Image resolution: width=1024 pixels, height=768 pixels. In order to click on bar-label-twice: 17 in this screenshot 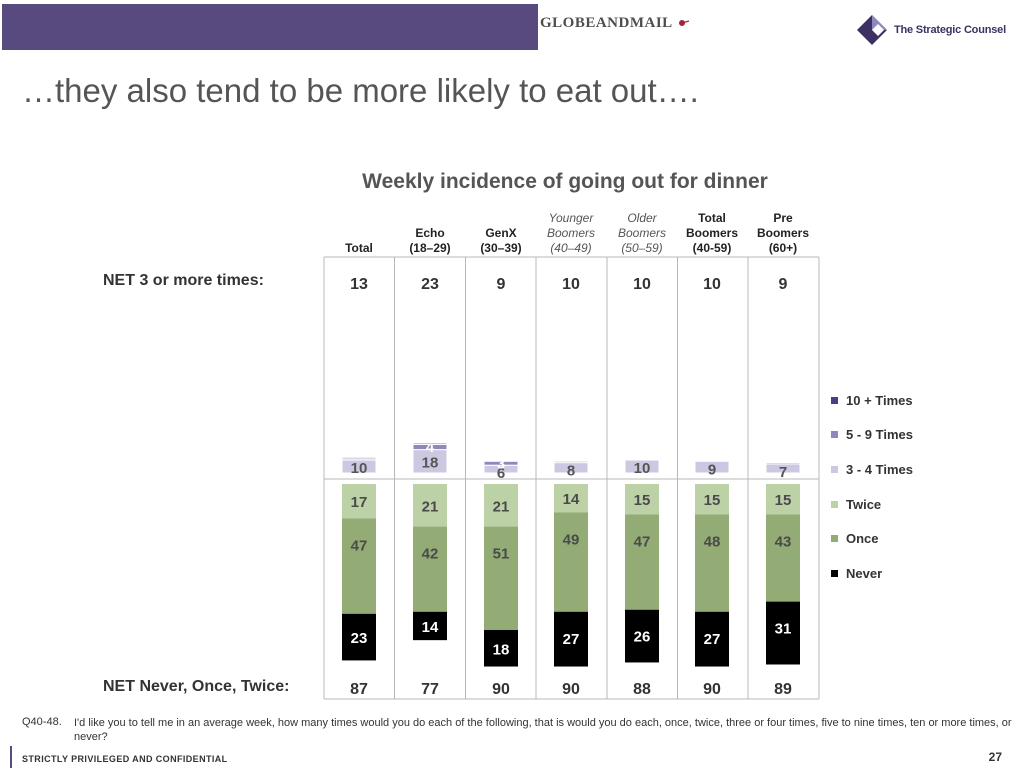, I will do `click(359, 502)`.